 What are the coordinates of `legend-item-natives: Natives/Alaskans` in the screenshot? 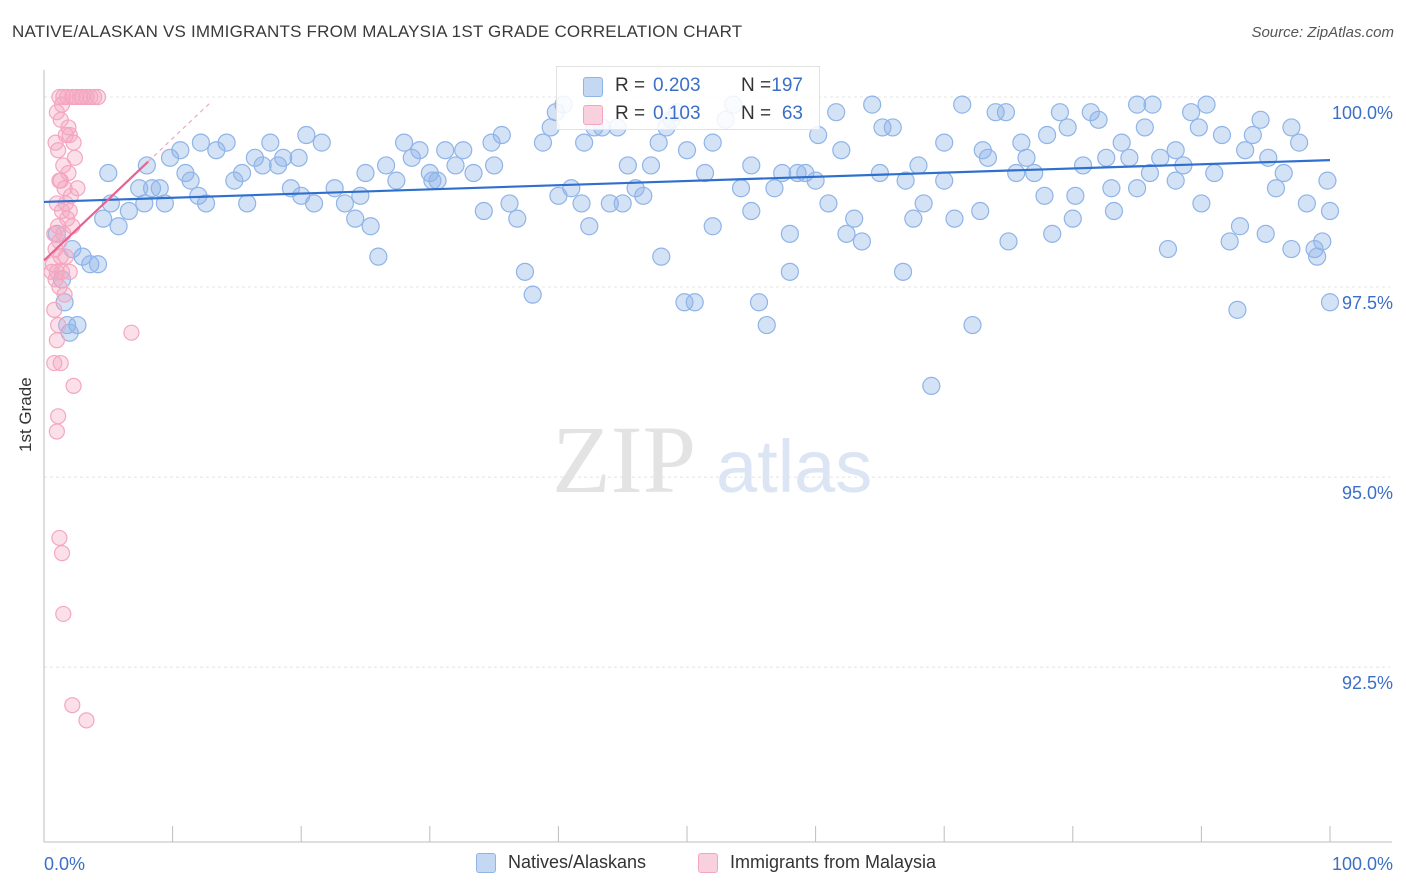 It's located at (561, 862).